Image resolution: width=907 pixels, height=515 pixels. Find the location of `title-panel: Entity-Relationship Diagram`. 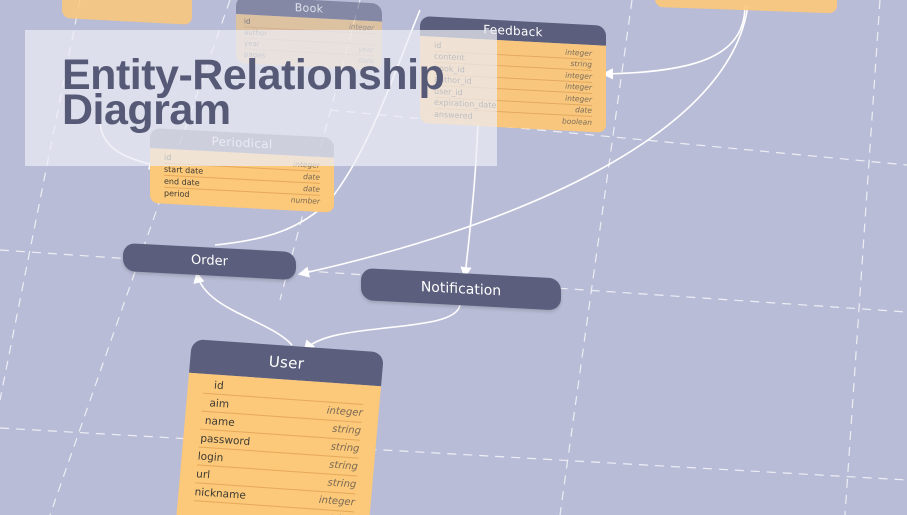

title-panel: Entity-Relationship Diagram is located at coordinates (261, 98).